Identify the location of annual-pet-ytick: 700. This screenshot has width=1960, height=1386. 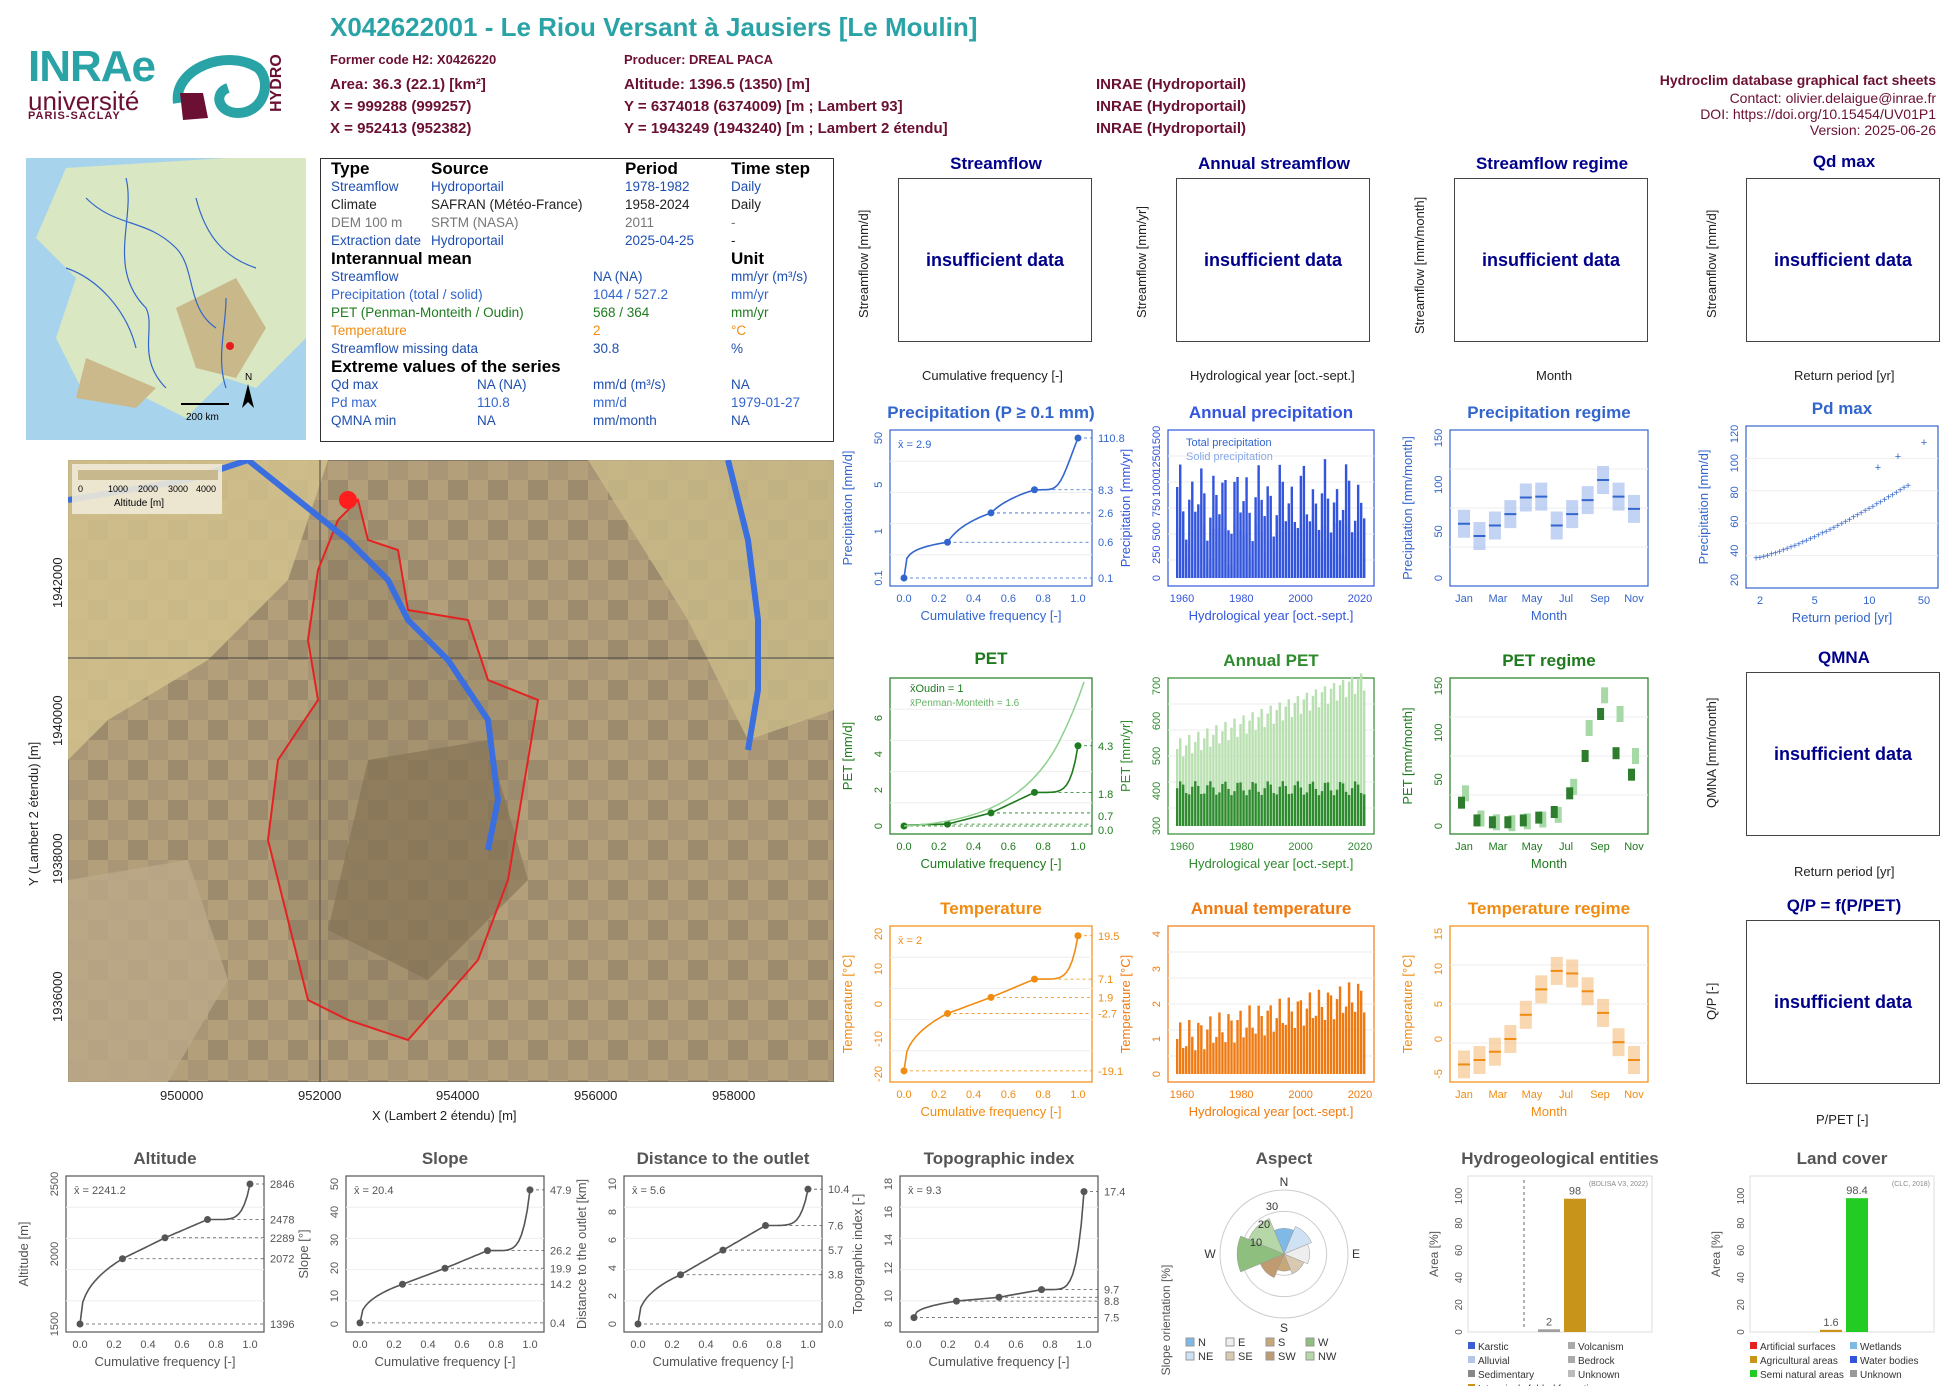
(1157, 686).